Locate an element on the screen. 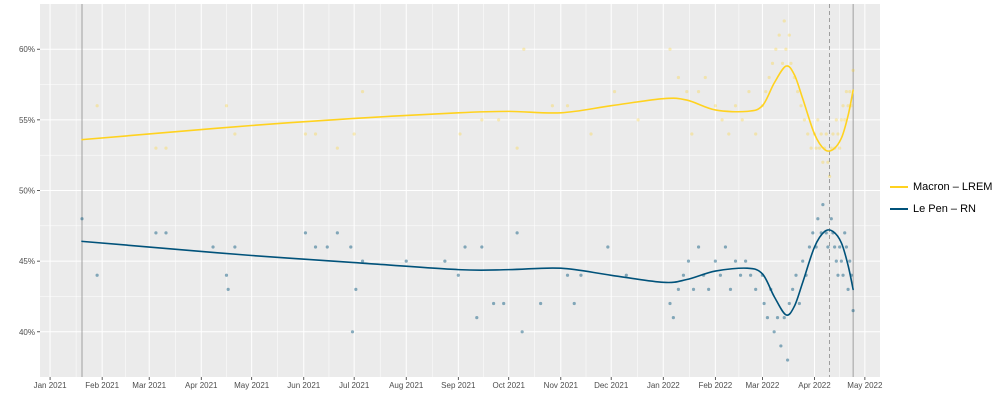  y-tick-label: 40% is located at coordinates (27, 332).